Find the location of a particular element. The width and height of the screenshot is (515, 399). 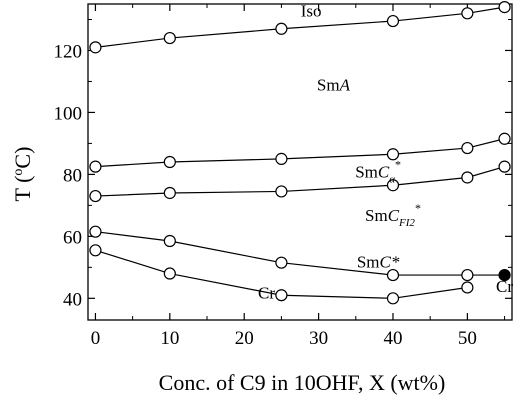

y-axis-title: T (oC) is located at coordinates (22, 174).